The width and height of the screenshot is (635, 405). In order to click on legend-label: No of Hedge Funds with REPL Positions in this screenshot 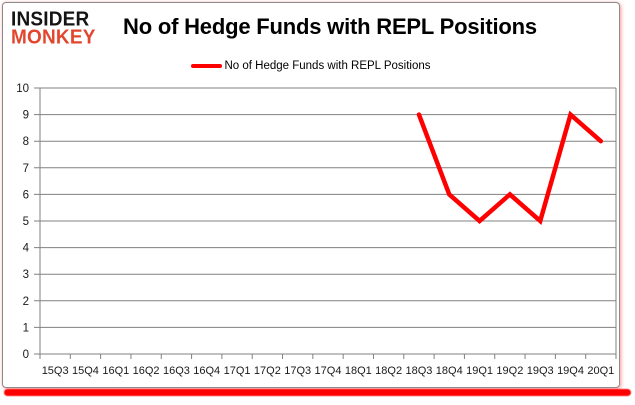, I will do `click(327, 66)`.